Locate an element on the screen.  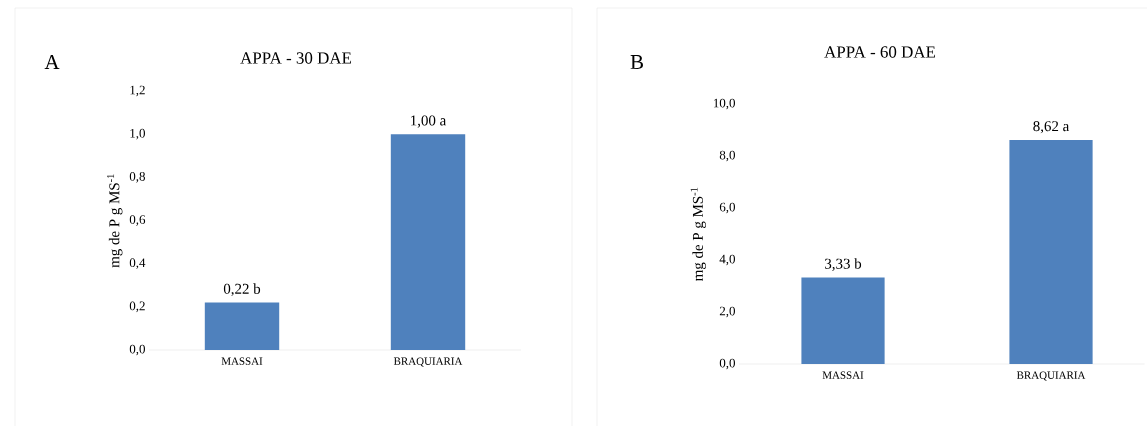
text: B is located at coordinates (636, 62).